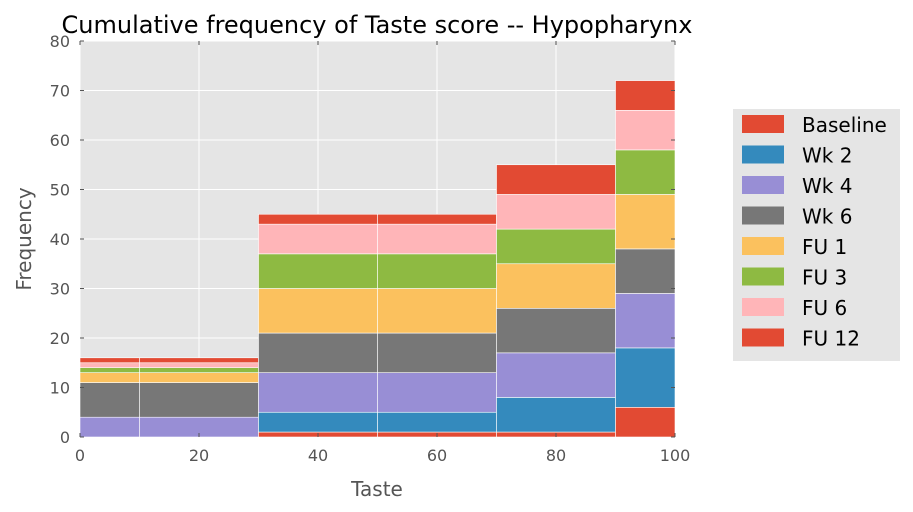 The height and width of the screenshot is (512, 913). I want to click on legend-label: Baseline, so click(844, 125).